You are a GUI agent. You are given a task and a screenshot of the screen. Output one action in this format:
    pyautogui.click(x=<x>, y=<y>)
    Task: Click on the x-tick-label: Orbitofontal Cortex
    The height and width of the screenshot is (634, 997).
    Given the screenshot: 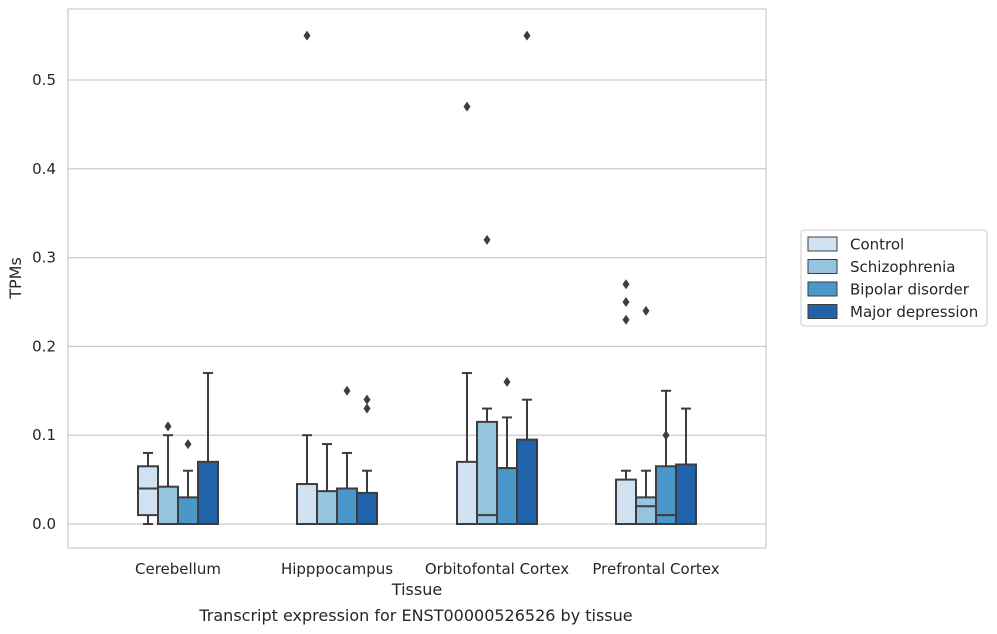 What is the action you would take?
    pyautogui.click(x=497, y=569)
    